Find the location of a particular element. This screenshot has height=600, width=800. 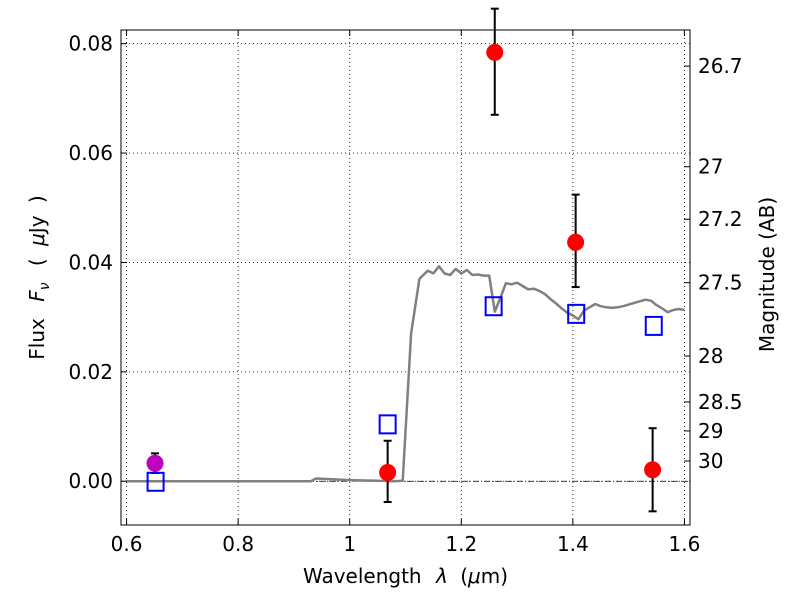

x-tick-label: 1.2 is located at coordinates (461, 544).